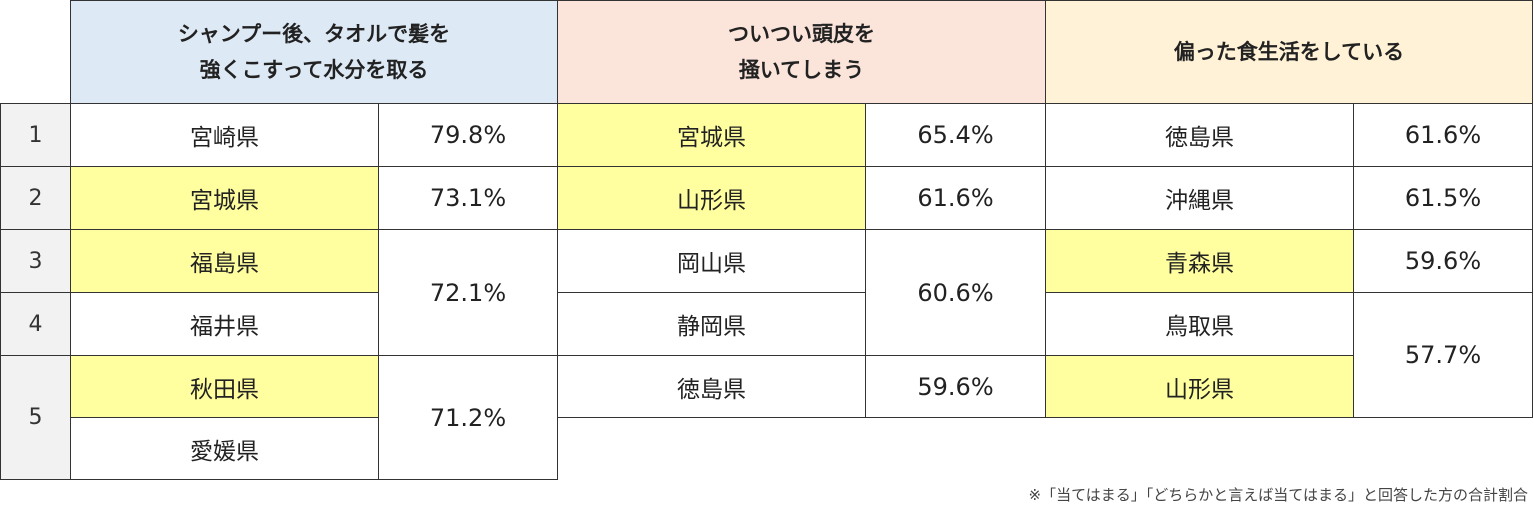 Image resolution: width=1534 pixels, height=516 pixels. What do you see at coordinates (468, 135) in the screenshot?
I see `percentage-cell: 79.8%` at bounding box center [468, 135].